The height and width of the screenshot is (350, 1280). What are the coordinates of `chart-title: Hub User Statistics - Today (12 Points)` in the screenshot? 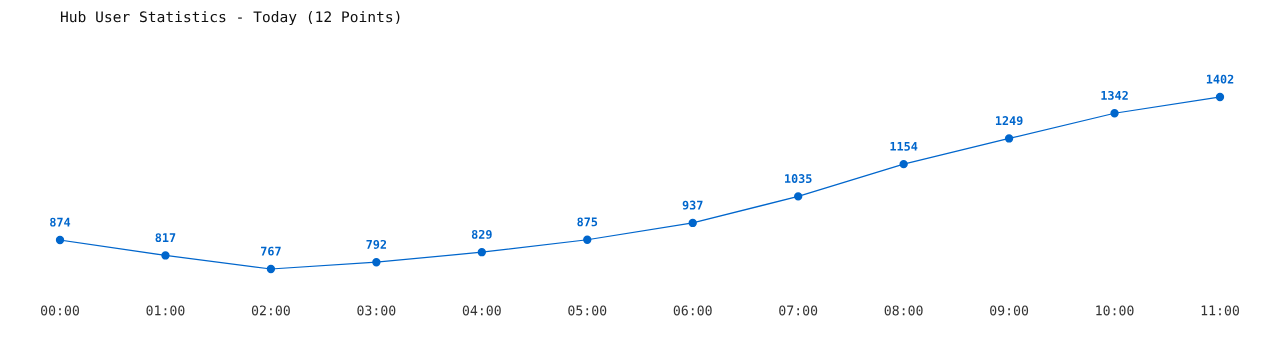 It's located at (230, 18).